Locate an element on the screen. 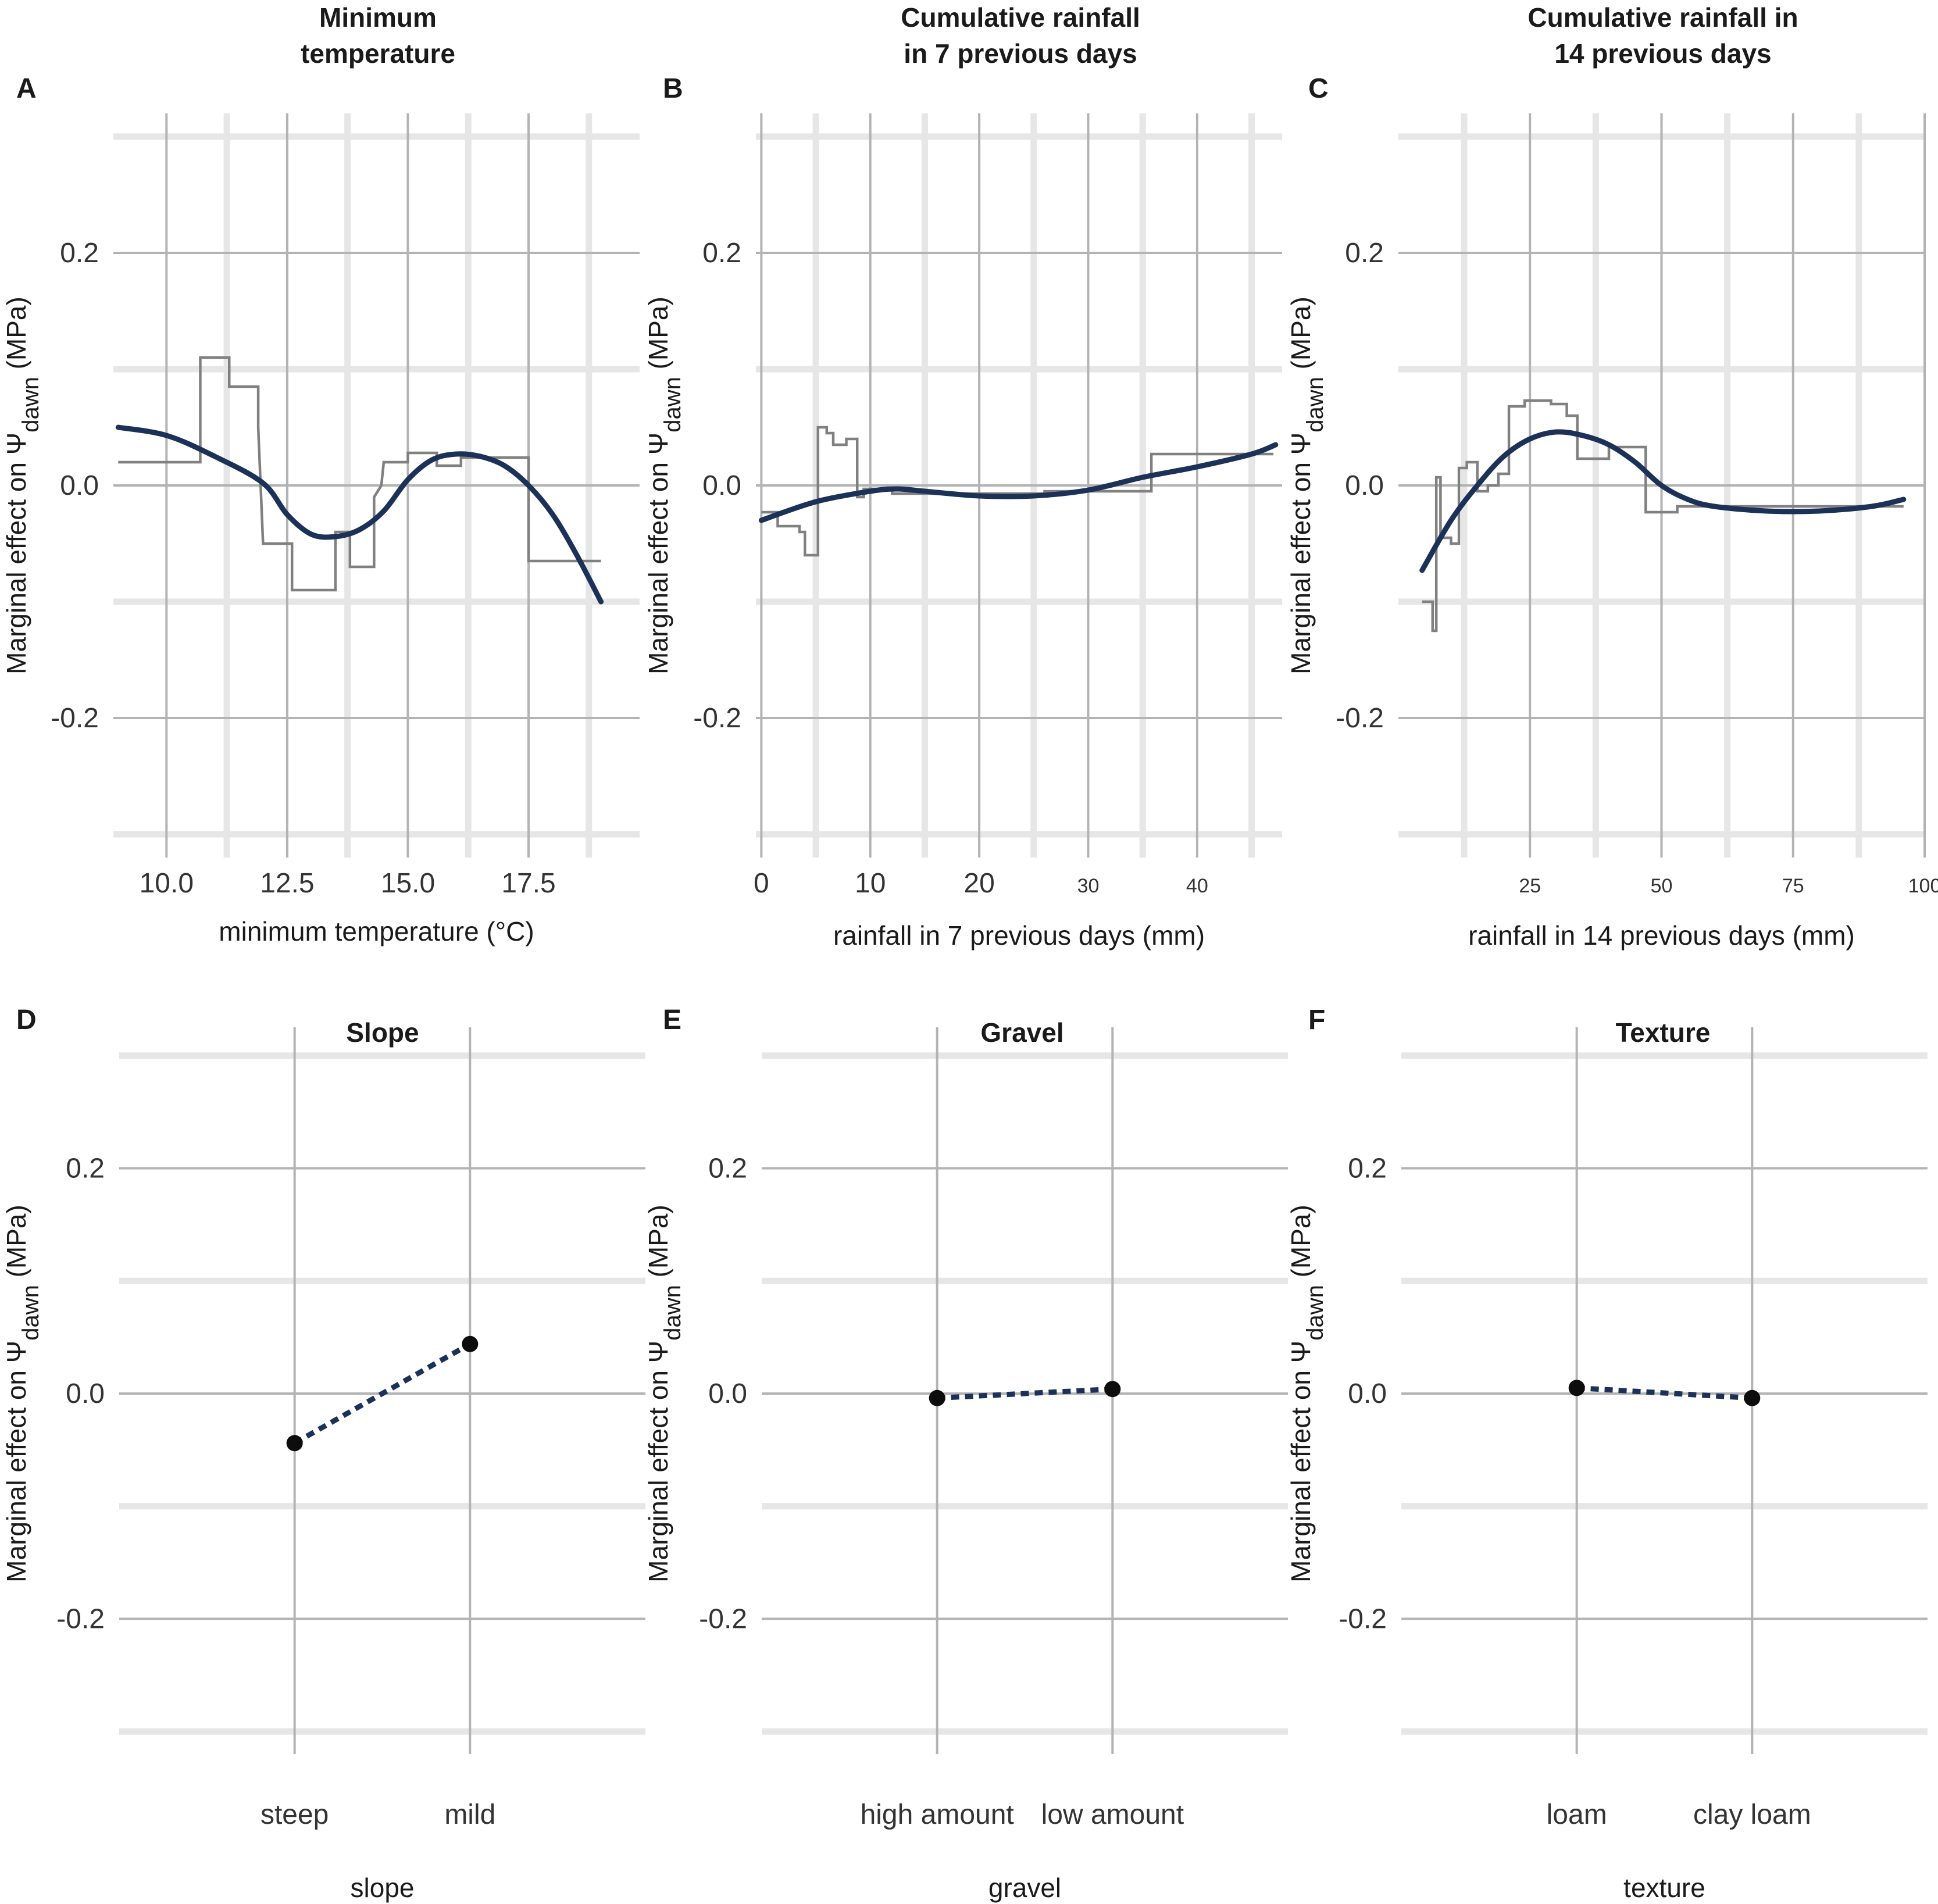 This screenshot has width=1938, height=1904. panel-letter: E is located at coordinates (672, 1020).